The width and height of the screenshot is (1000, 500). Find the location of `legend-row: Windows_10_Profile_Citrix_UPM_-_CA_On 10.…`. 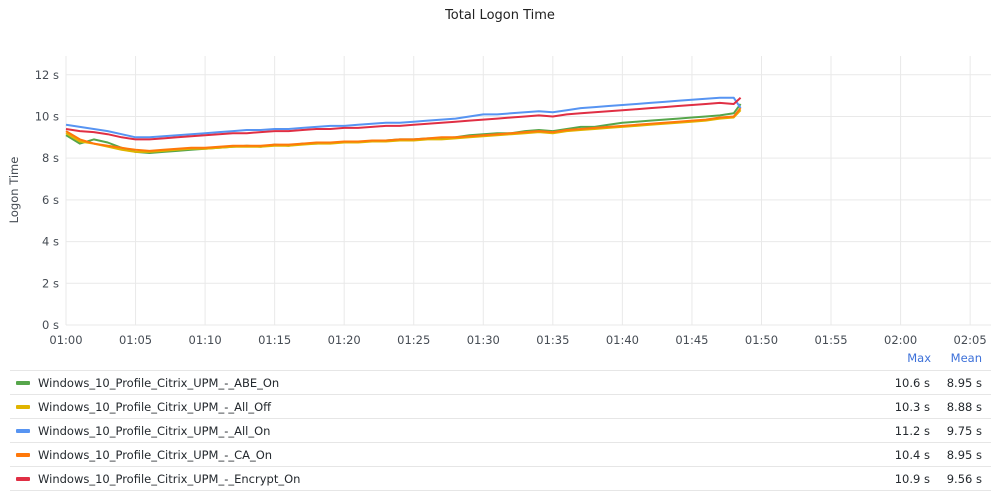

legend-row: Windows_10_Profile_Citrix_UPM_-_CA_On 10.… is located at coordinates (500, 455).